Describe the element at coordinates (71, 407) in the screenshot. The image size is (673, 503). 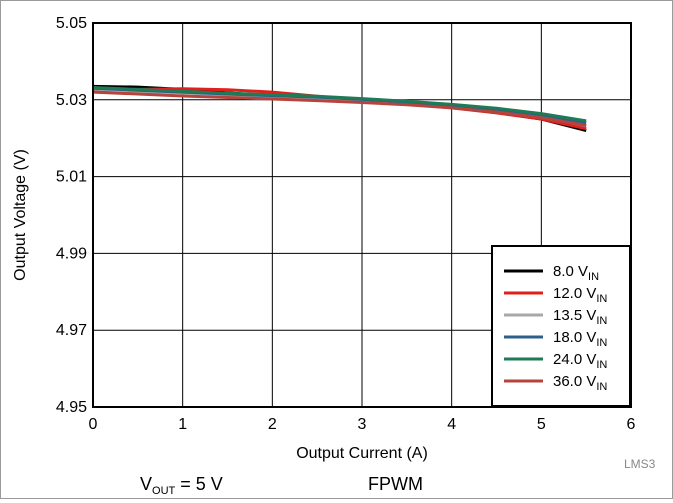
I see `y-tick-label: 4.95` at that location.